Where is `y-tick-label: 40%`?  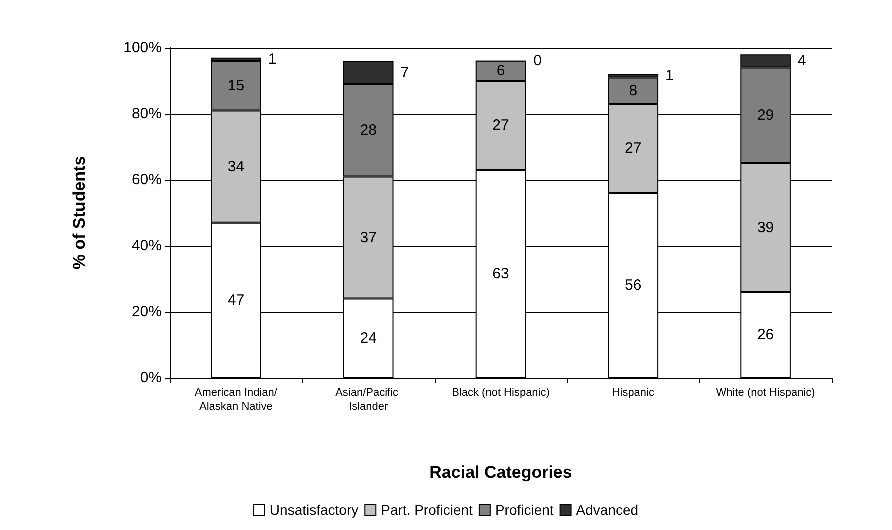
y-tick-label: 40% is located at coordinates (147, 246).